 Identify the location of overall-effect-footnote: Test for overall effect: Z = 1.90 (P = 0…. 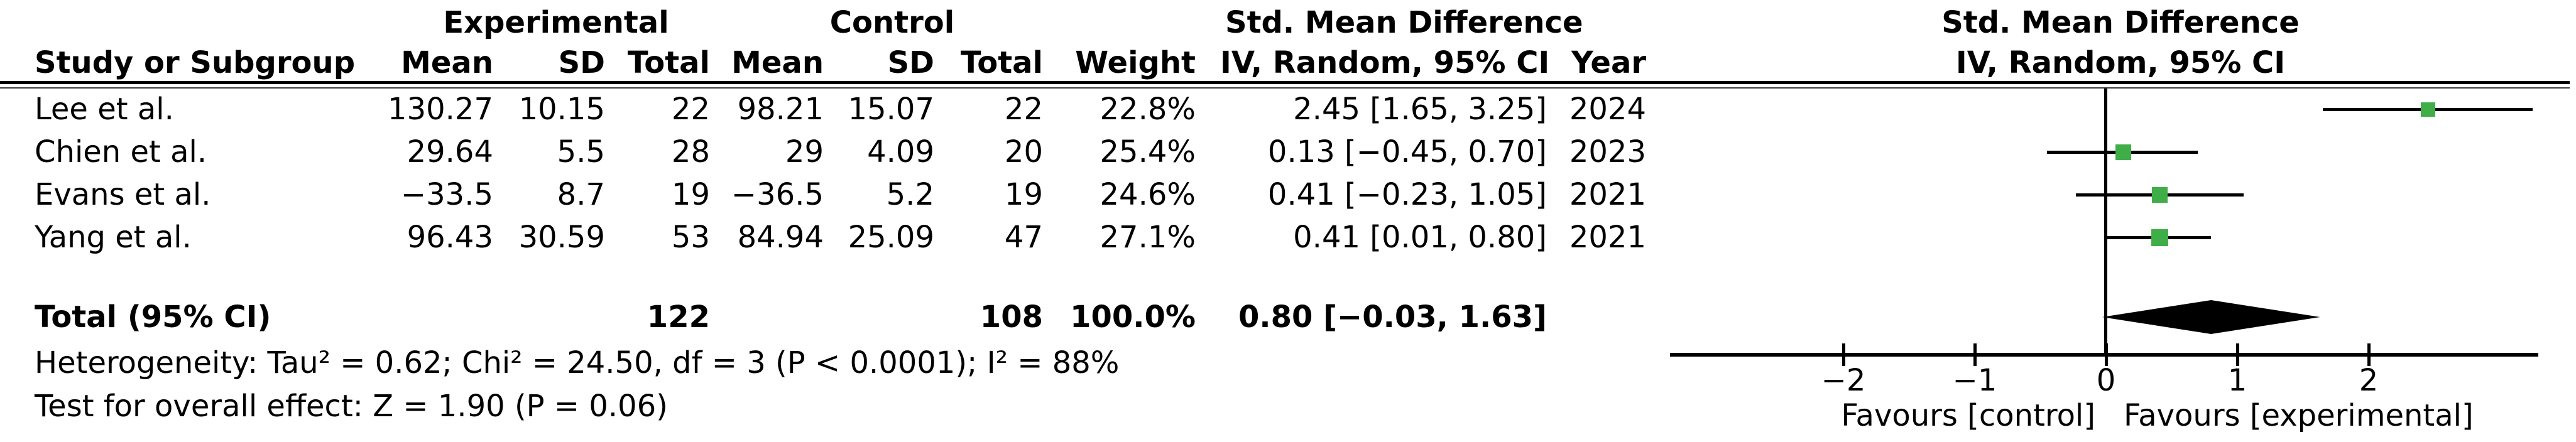
(352, 406).